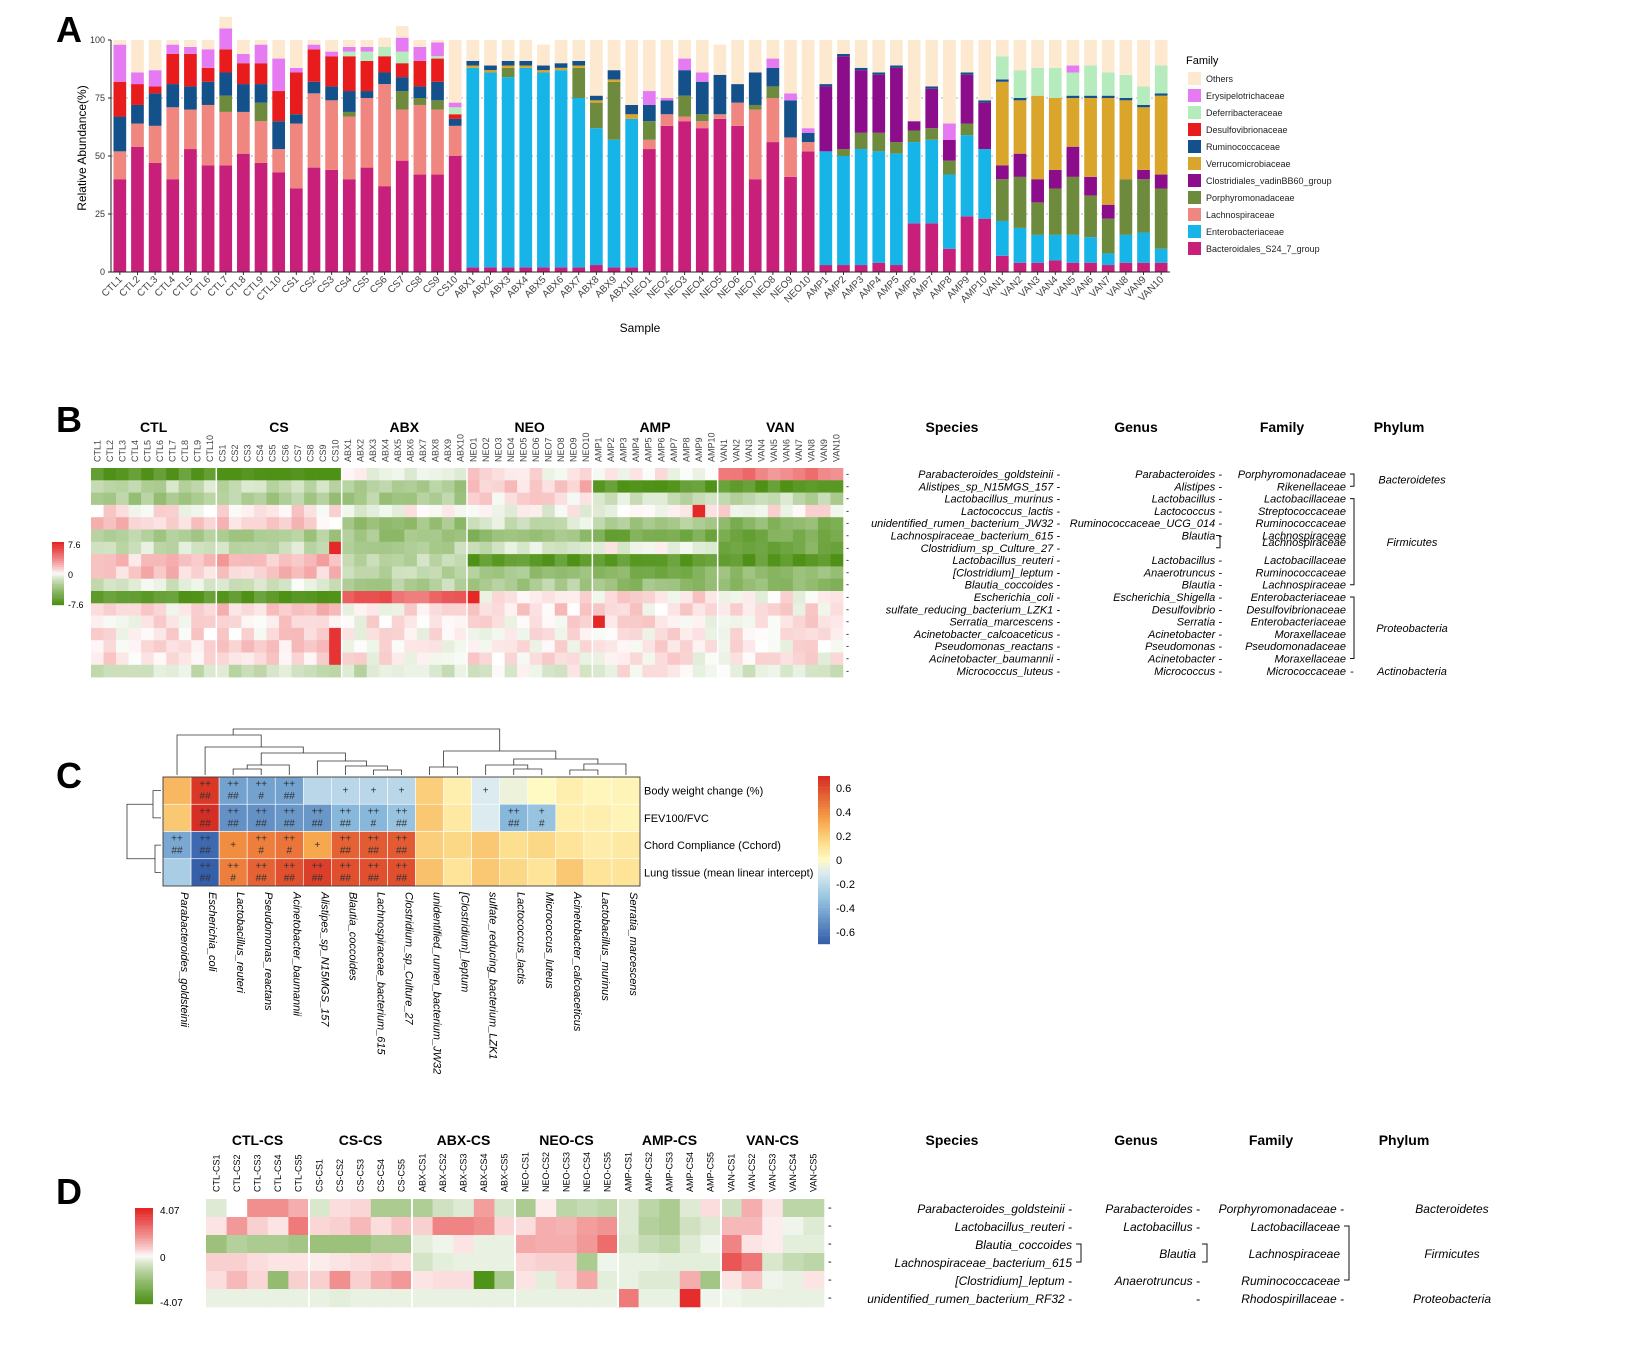 Image resolution: width=1628 pixels, height=1372 pixels. Describe the element at coordinates (1247, 130) in the screenshot. I see `legend-label: Desulfovibrionaceae` at that location.